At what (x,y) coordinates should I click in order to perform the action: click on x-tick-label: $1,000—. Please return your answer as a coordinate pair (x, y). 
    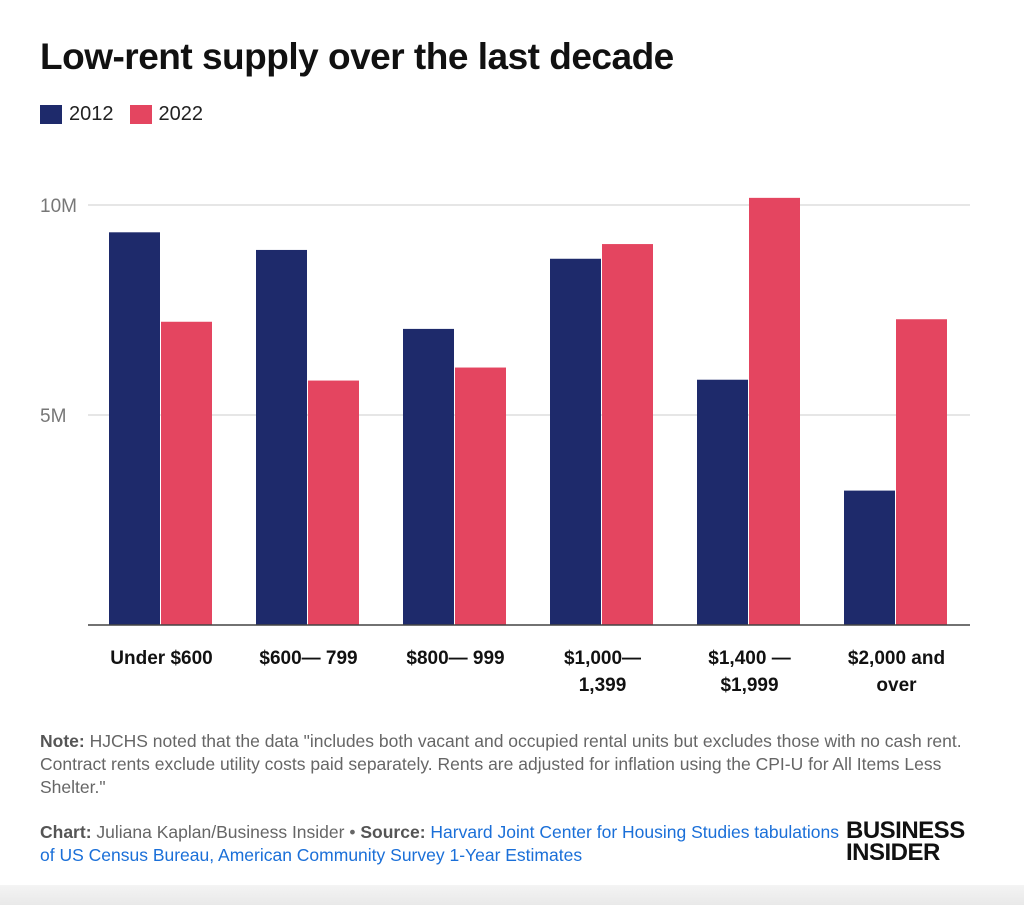
    Looking at the image, I should click on (602, 658).